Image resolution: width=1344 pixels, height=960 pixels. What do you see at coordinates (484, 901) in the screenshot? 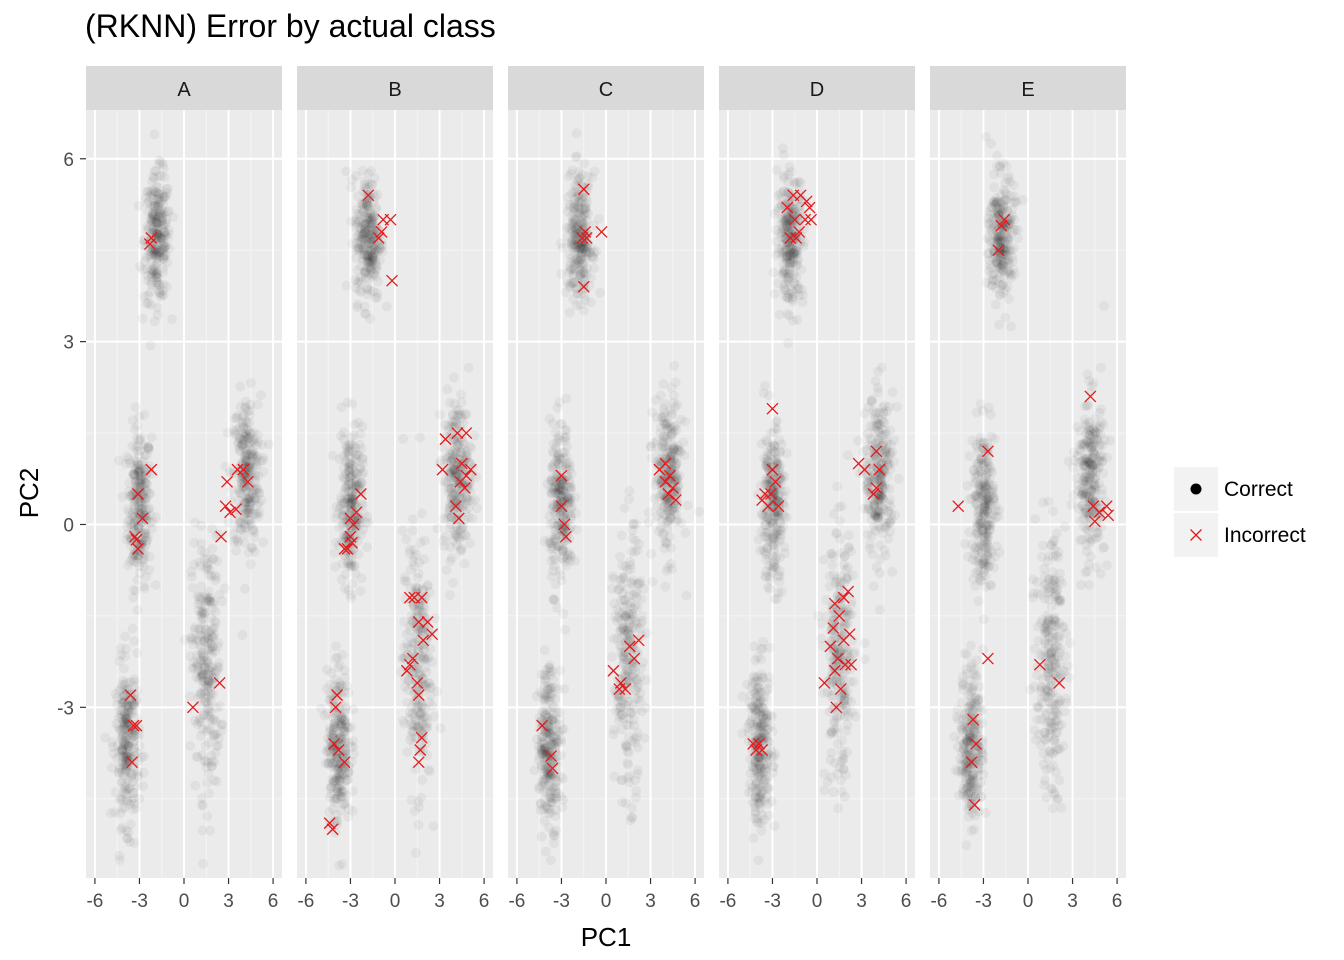
I see `x-tick-label: 6` at bounding box center [484, 901].